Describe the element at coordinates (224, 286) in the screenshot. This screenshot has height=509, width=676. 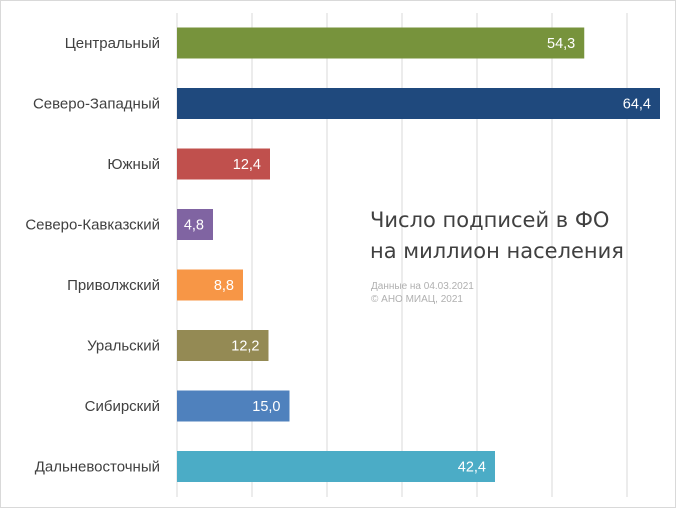
I see `data-label: 8,8` at that location.